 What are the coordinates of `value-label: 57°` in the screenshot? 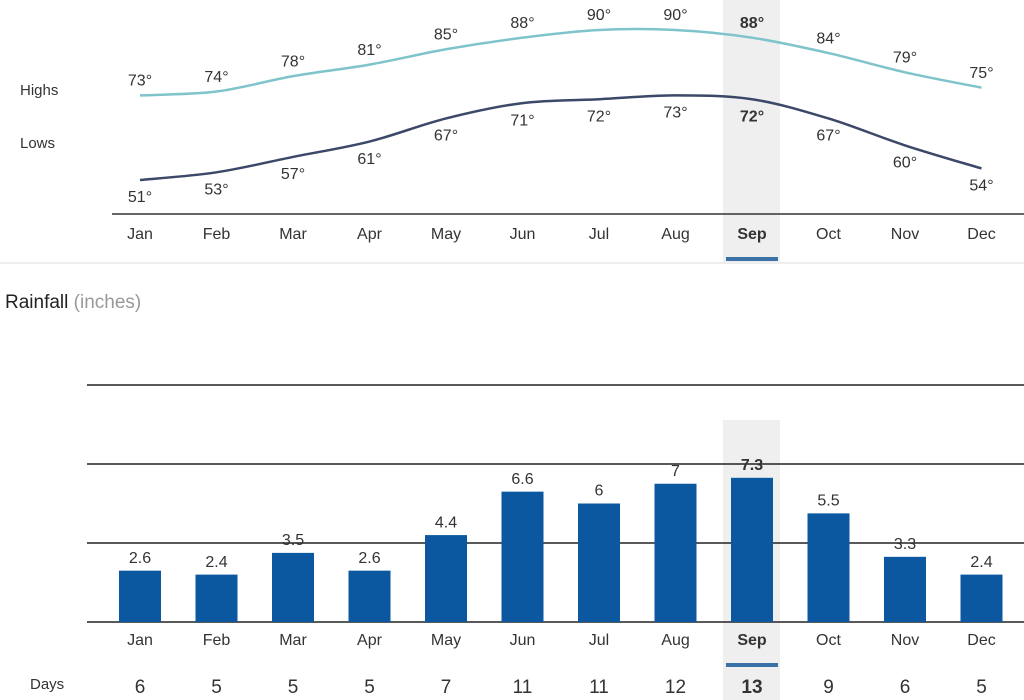 It's located at (293, 174).